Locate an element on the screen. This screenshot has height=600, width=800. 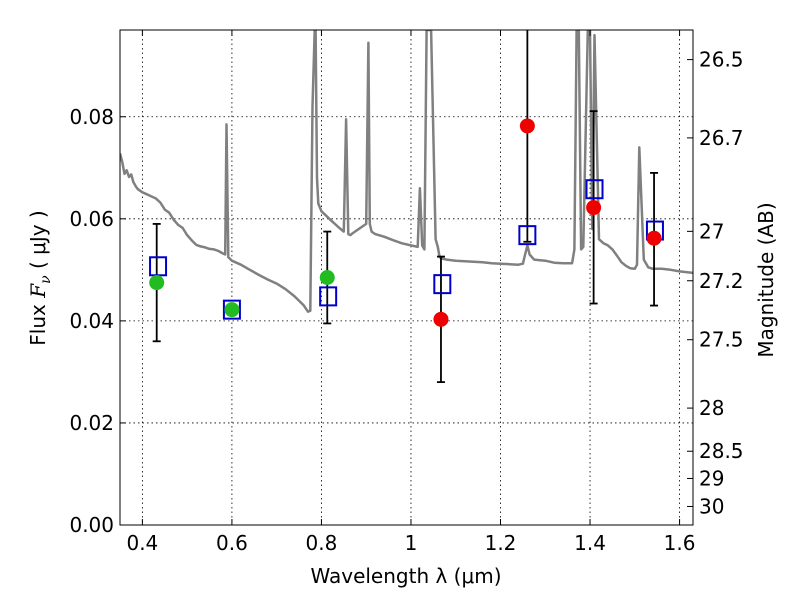
mag-tick-label: 27.2 is located at coordinates (721, 281).